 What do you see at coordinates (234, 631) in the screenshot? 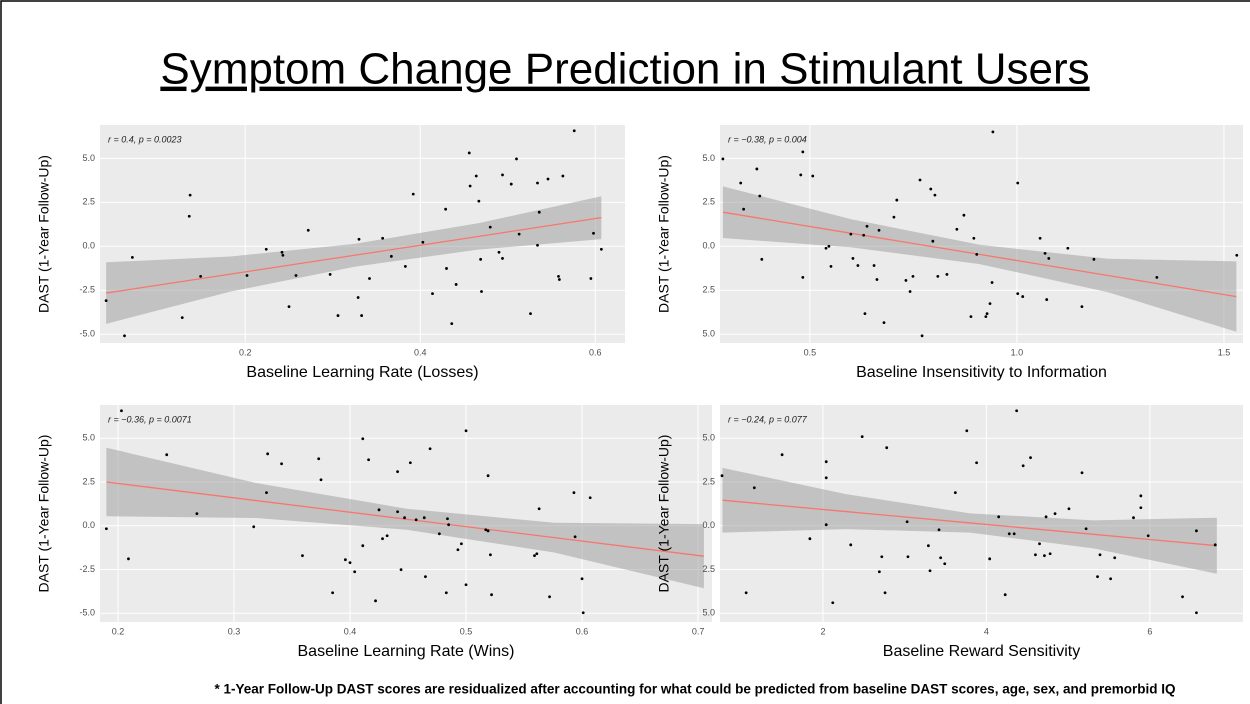
I see `x-tick-label: 0.3` at bounding box center [234, 631].